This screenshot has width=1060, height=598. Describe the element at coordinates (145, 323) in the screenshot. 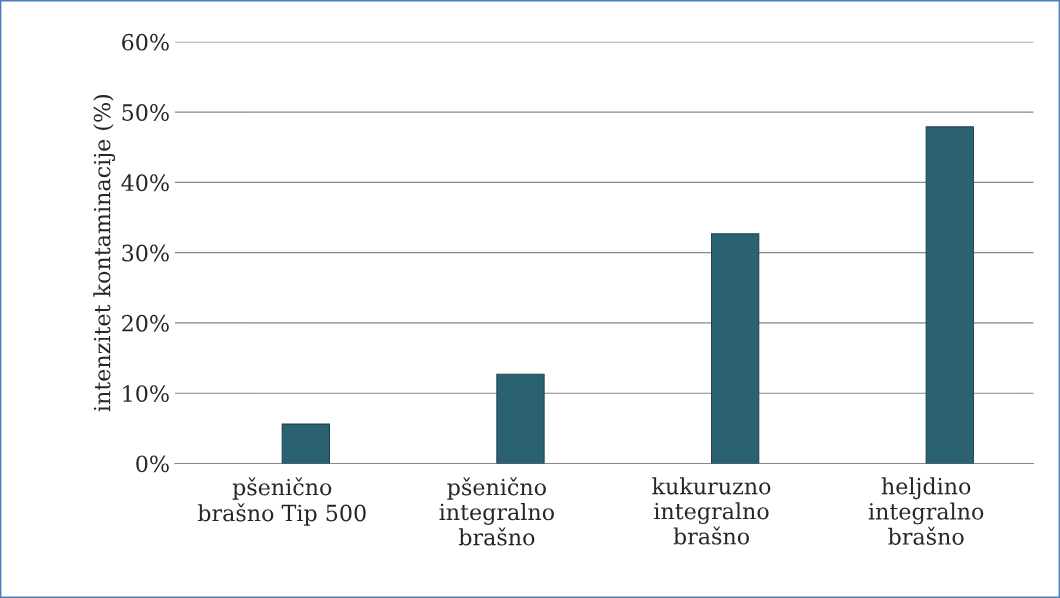

I see `y-tick-label: 20%` at that location.